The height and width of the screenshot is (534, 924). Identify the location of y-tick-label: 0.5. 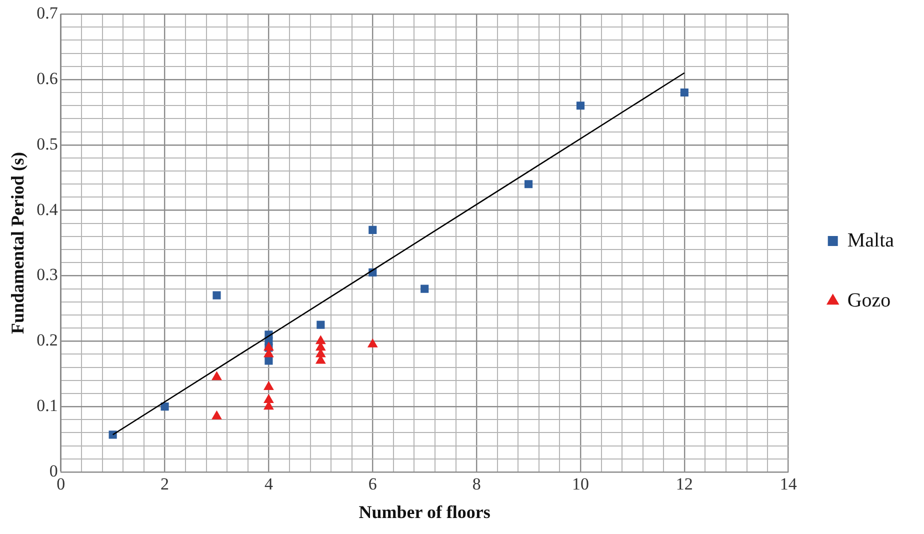
(47, 144).